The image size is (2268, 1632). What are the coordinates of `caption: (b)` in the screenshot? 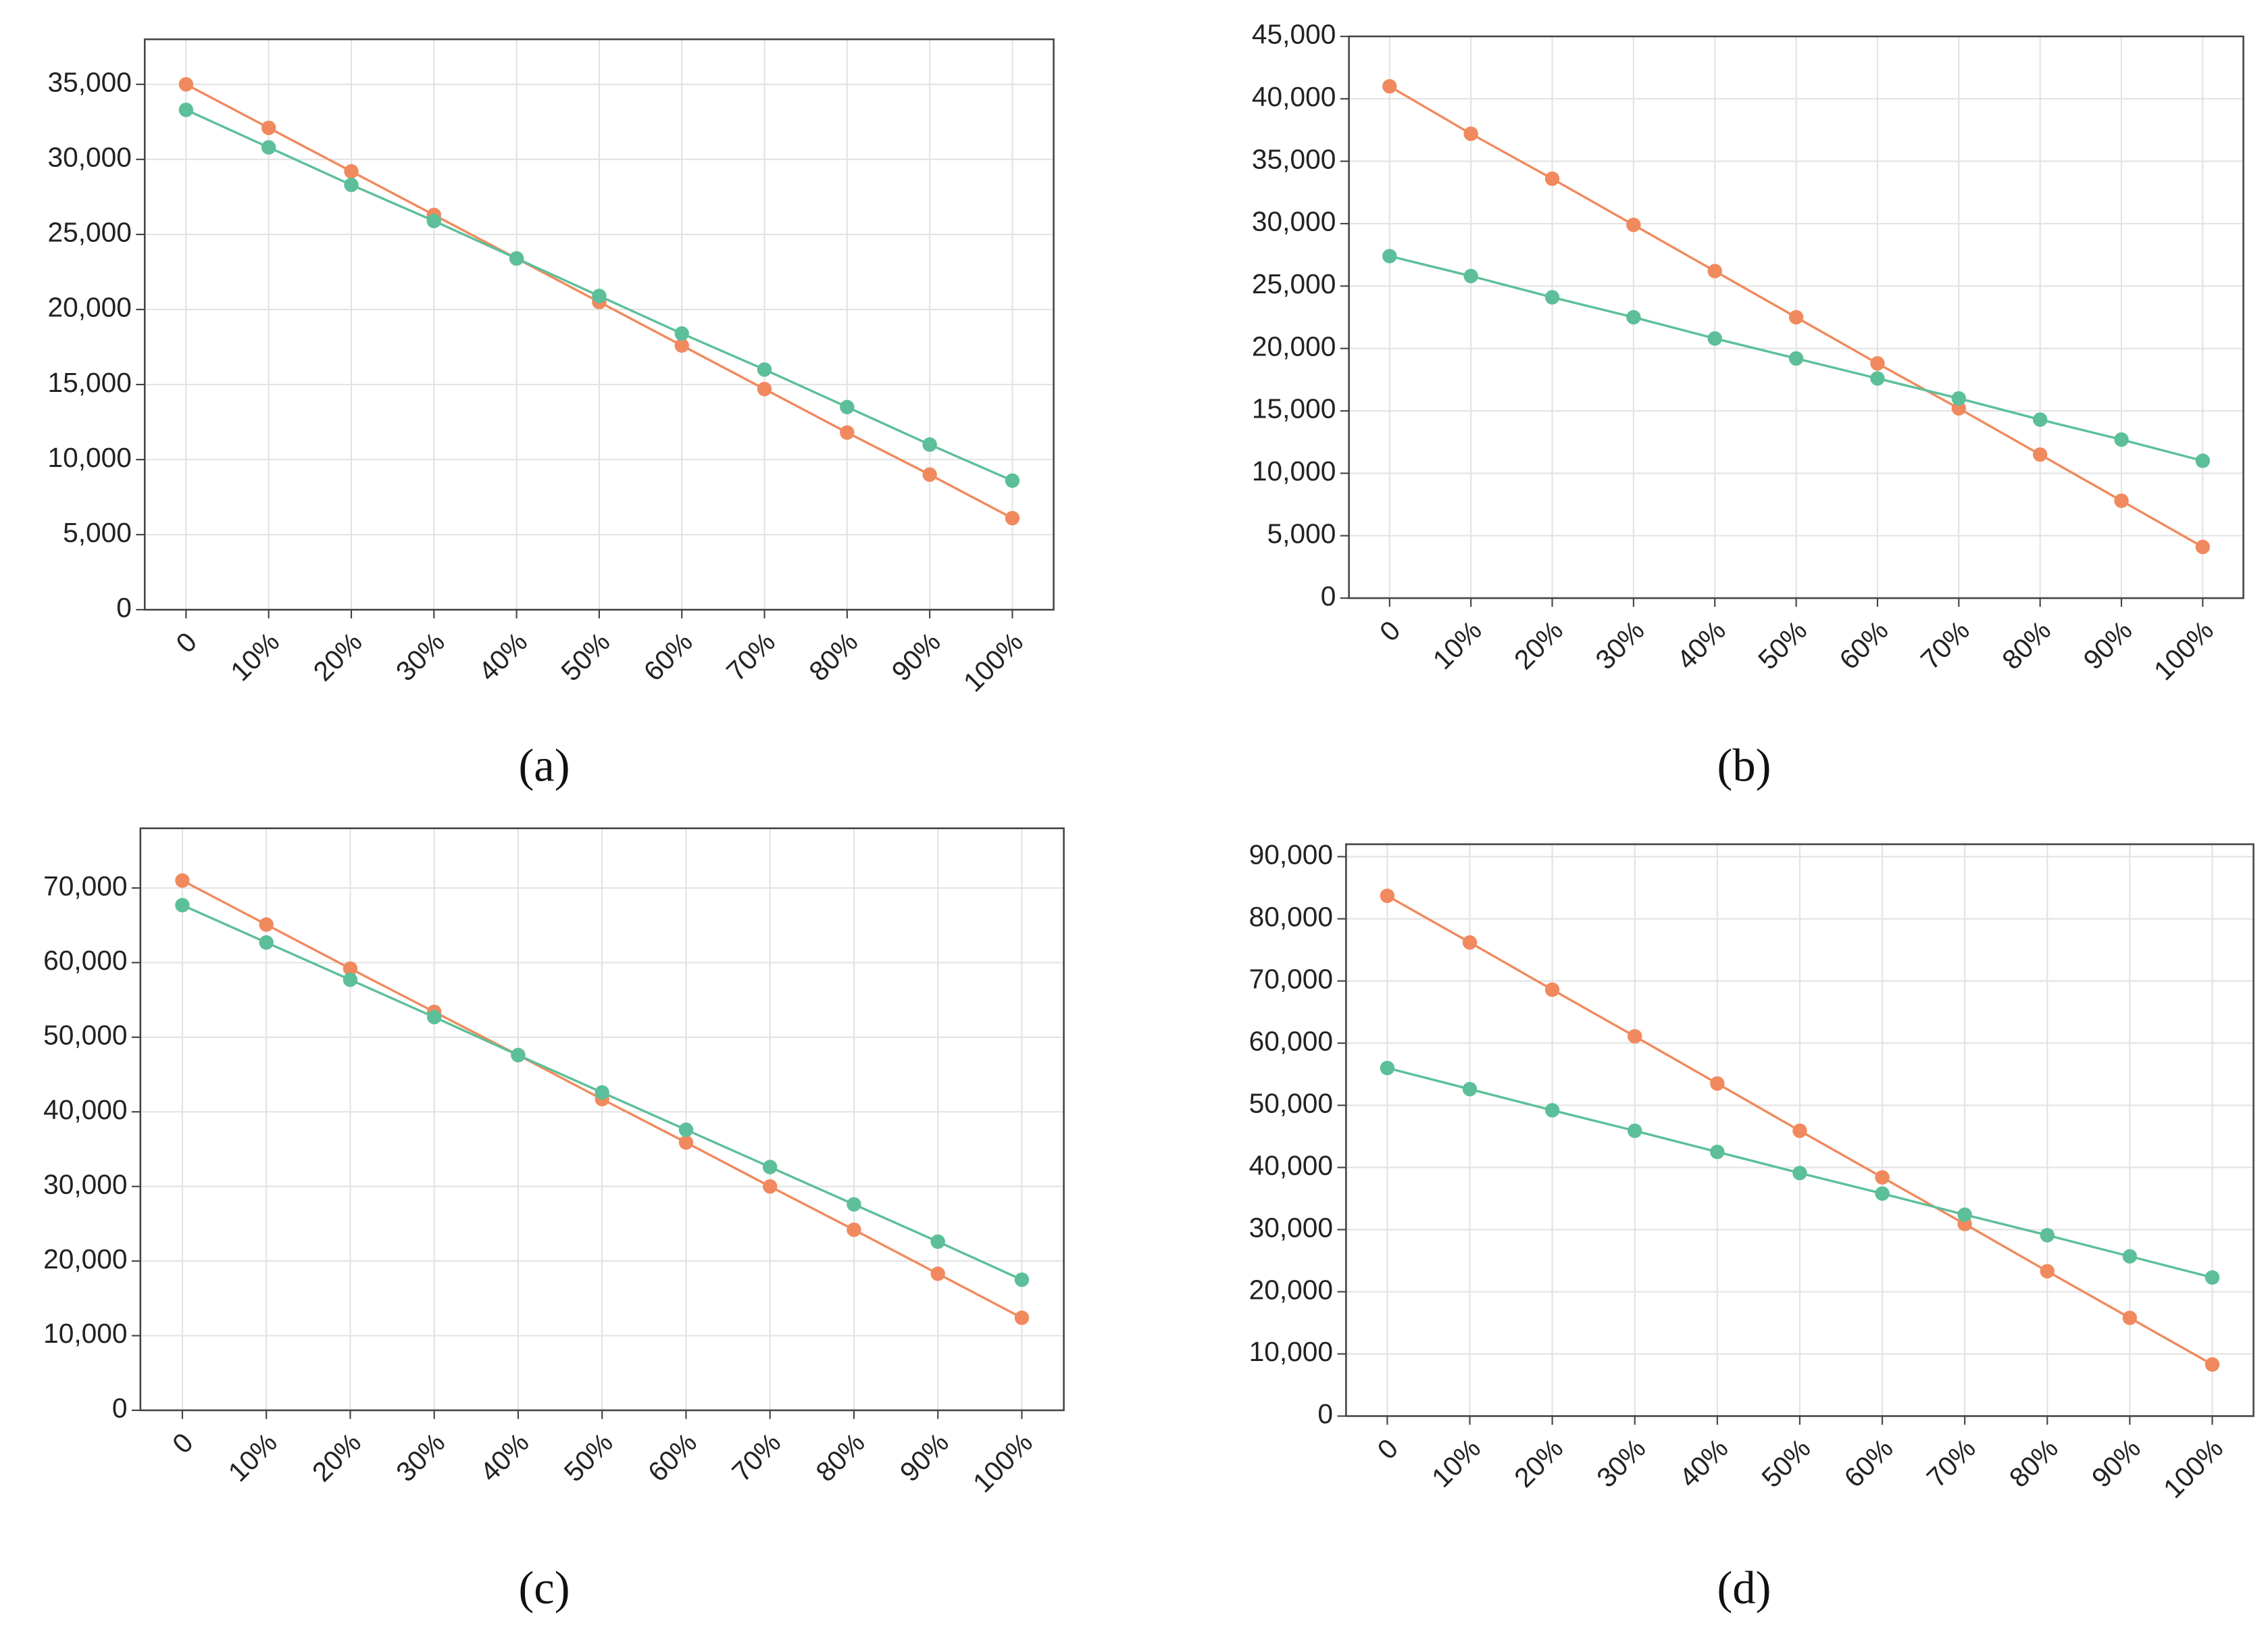 It's located at (1744, 766).